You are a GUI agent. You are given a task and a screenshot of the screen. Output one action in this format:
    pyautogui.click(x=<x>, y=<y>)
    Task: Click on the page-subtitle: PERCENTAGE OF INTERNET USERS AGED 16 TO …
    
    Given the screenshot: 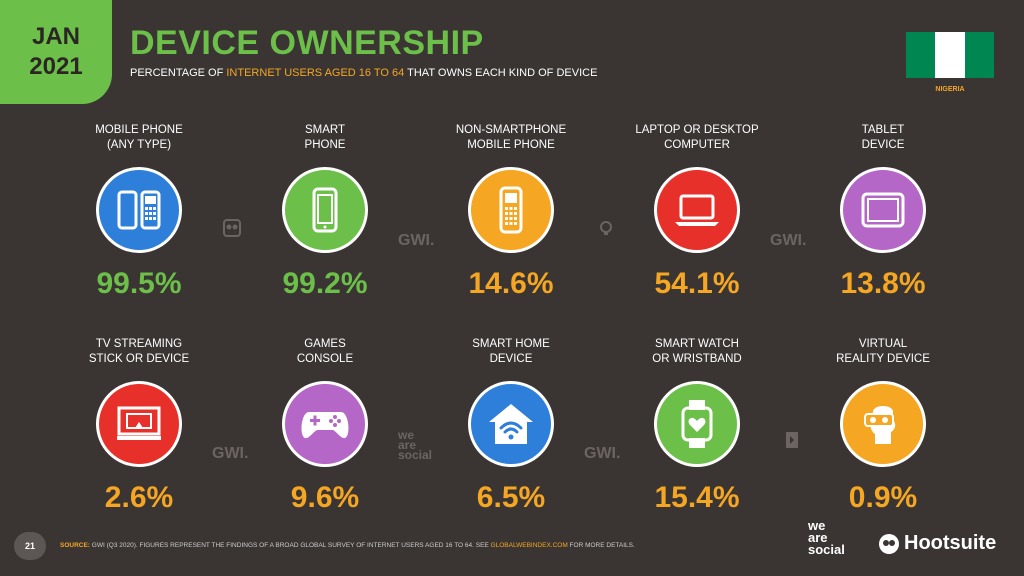 What is the action you would take?
    pyautogui.click(x=363, y=73)
    